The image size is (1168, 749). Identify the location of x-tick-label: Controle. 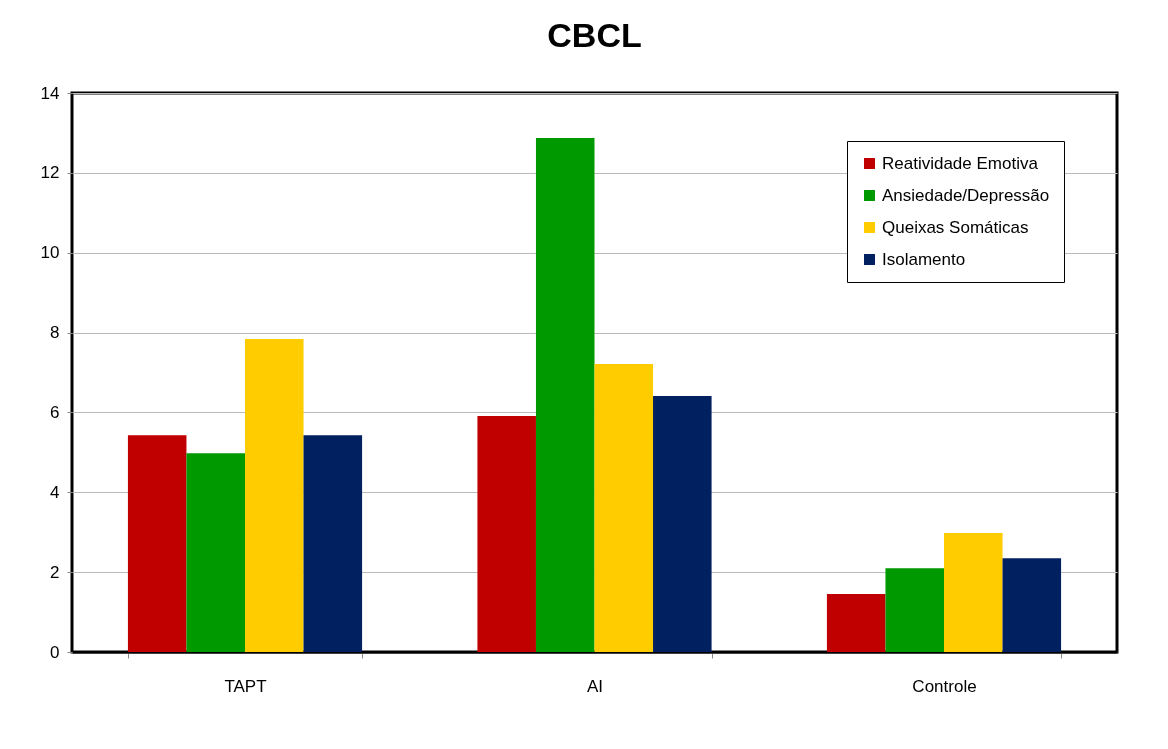
(944, 686).